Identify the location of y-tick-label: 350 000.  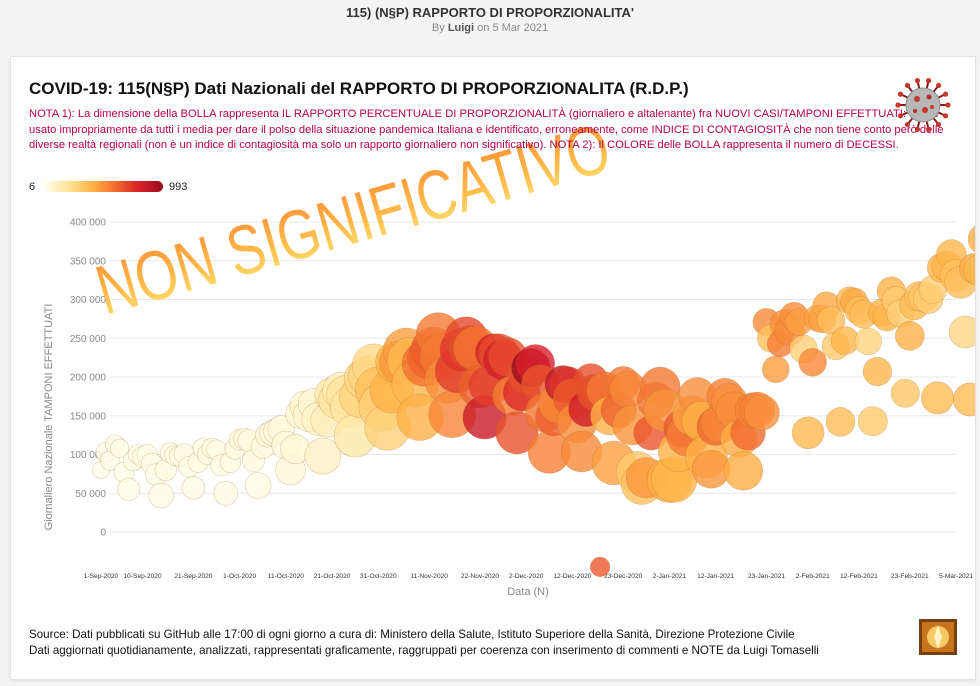
(88, 261).